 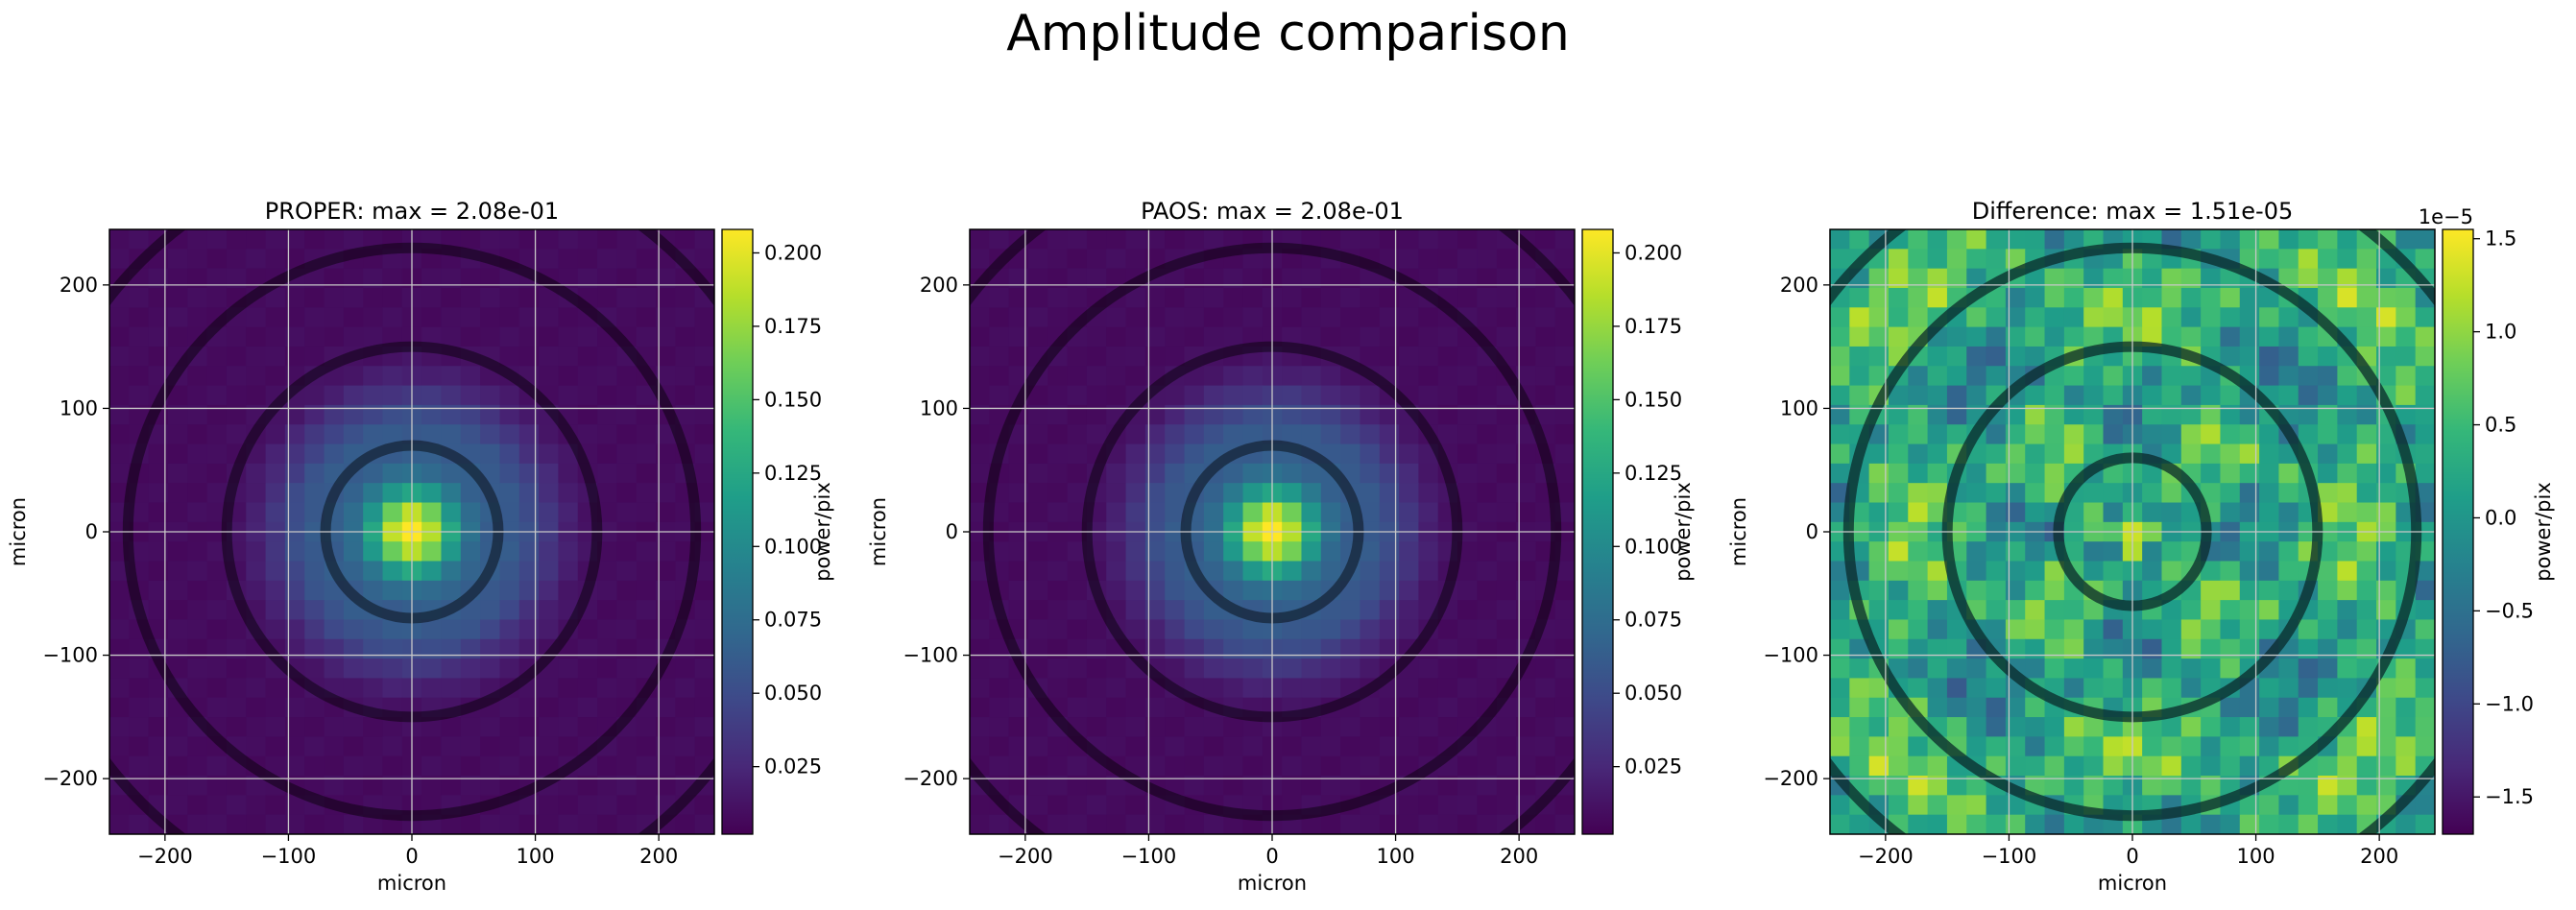 What do you see at coordinates (2500, 426) in the screenshot?
I see `colorbar-tick-label: 0.5` at bounding box center [2500, 426].